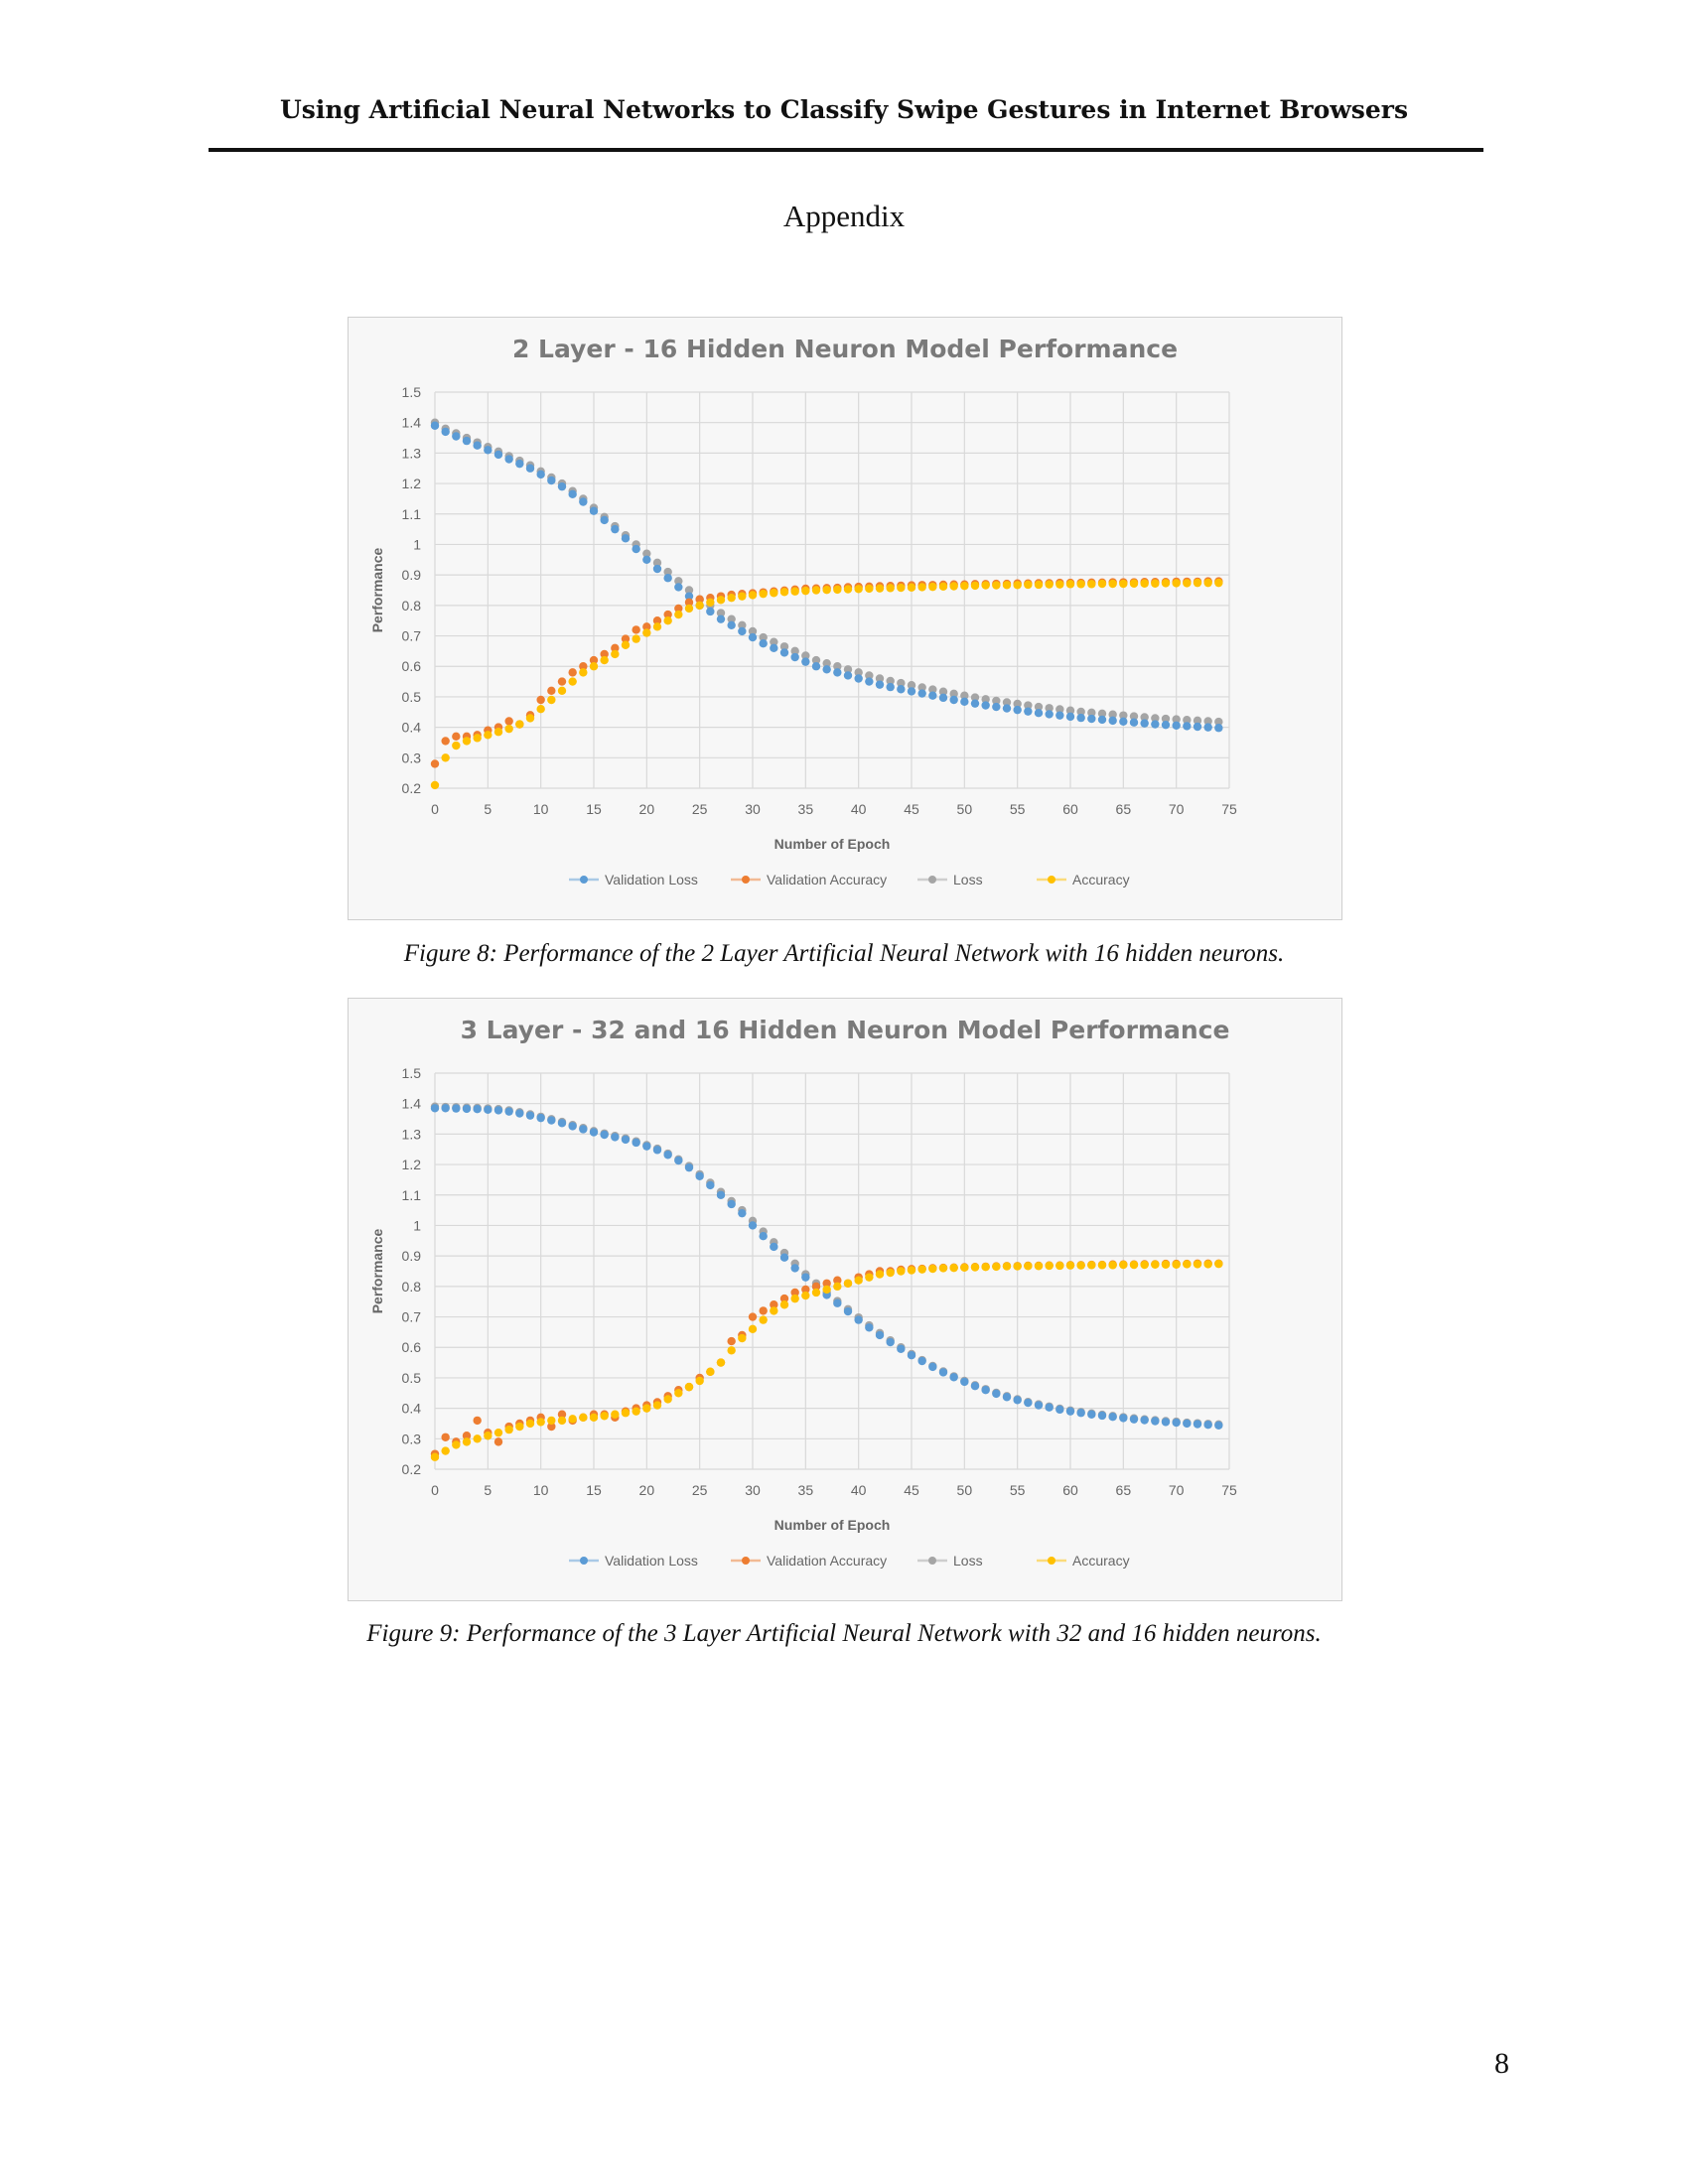 Image resolution: width=1688 pixels, height=2184 pixels. What do you see at coordinates (700, 1490) in the screenshot?
I see `x-tick-label: 25` at bounding box center [700, 1490].